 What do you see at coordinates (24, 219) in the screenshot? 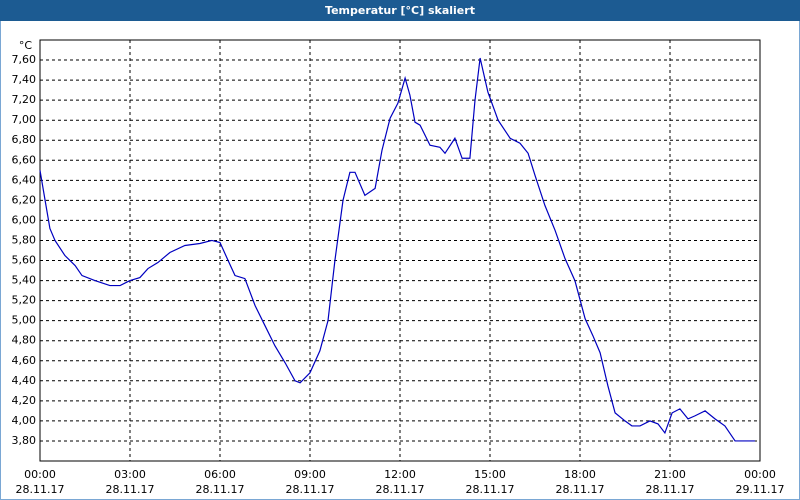
I see `y-tick-label: 6,00` at bounding box center [24, 219].